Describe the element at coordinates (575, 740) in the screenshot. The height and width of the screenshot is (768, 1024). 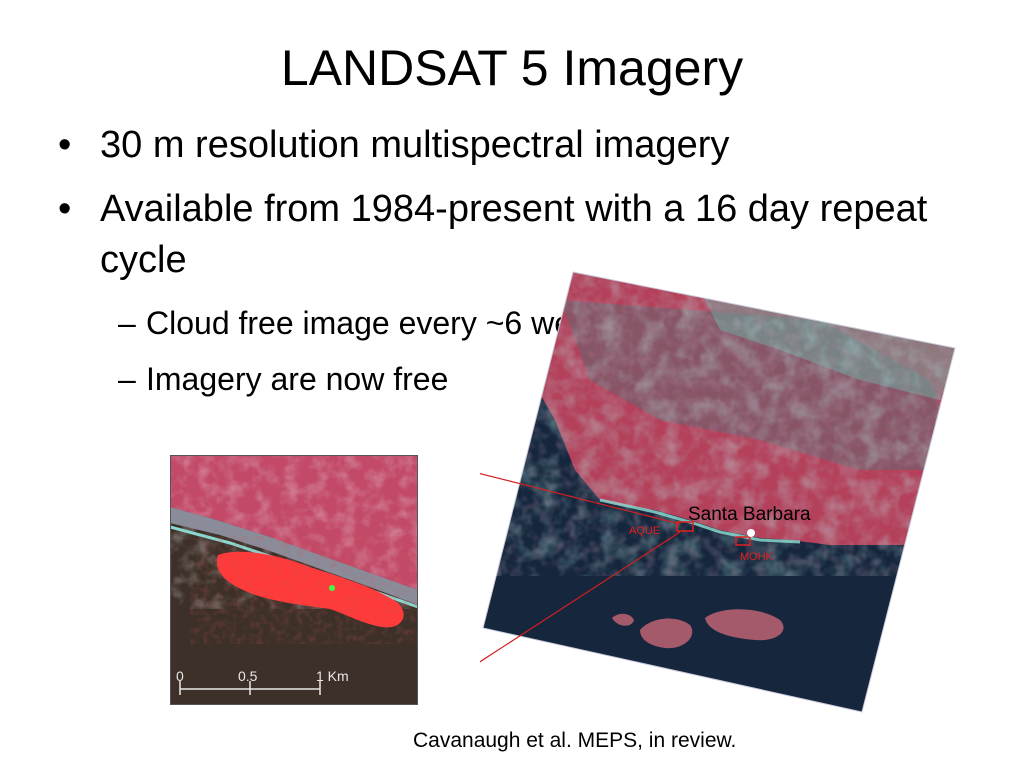
I see `citation: Cavanaugh et al. MEPS, in review.` at that location.